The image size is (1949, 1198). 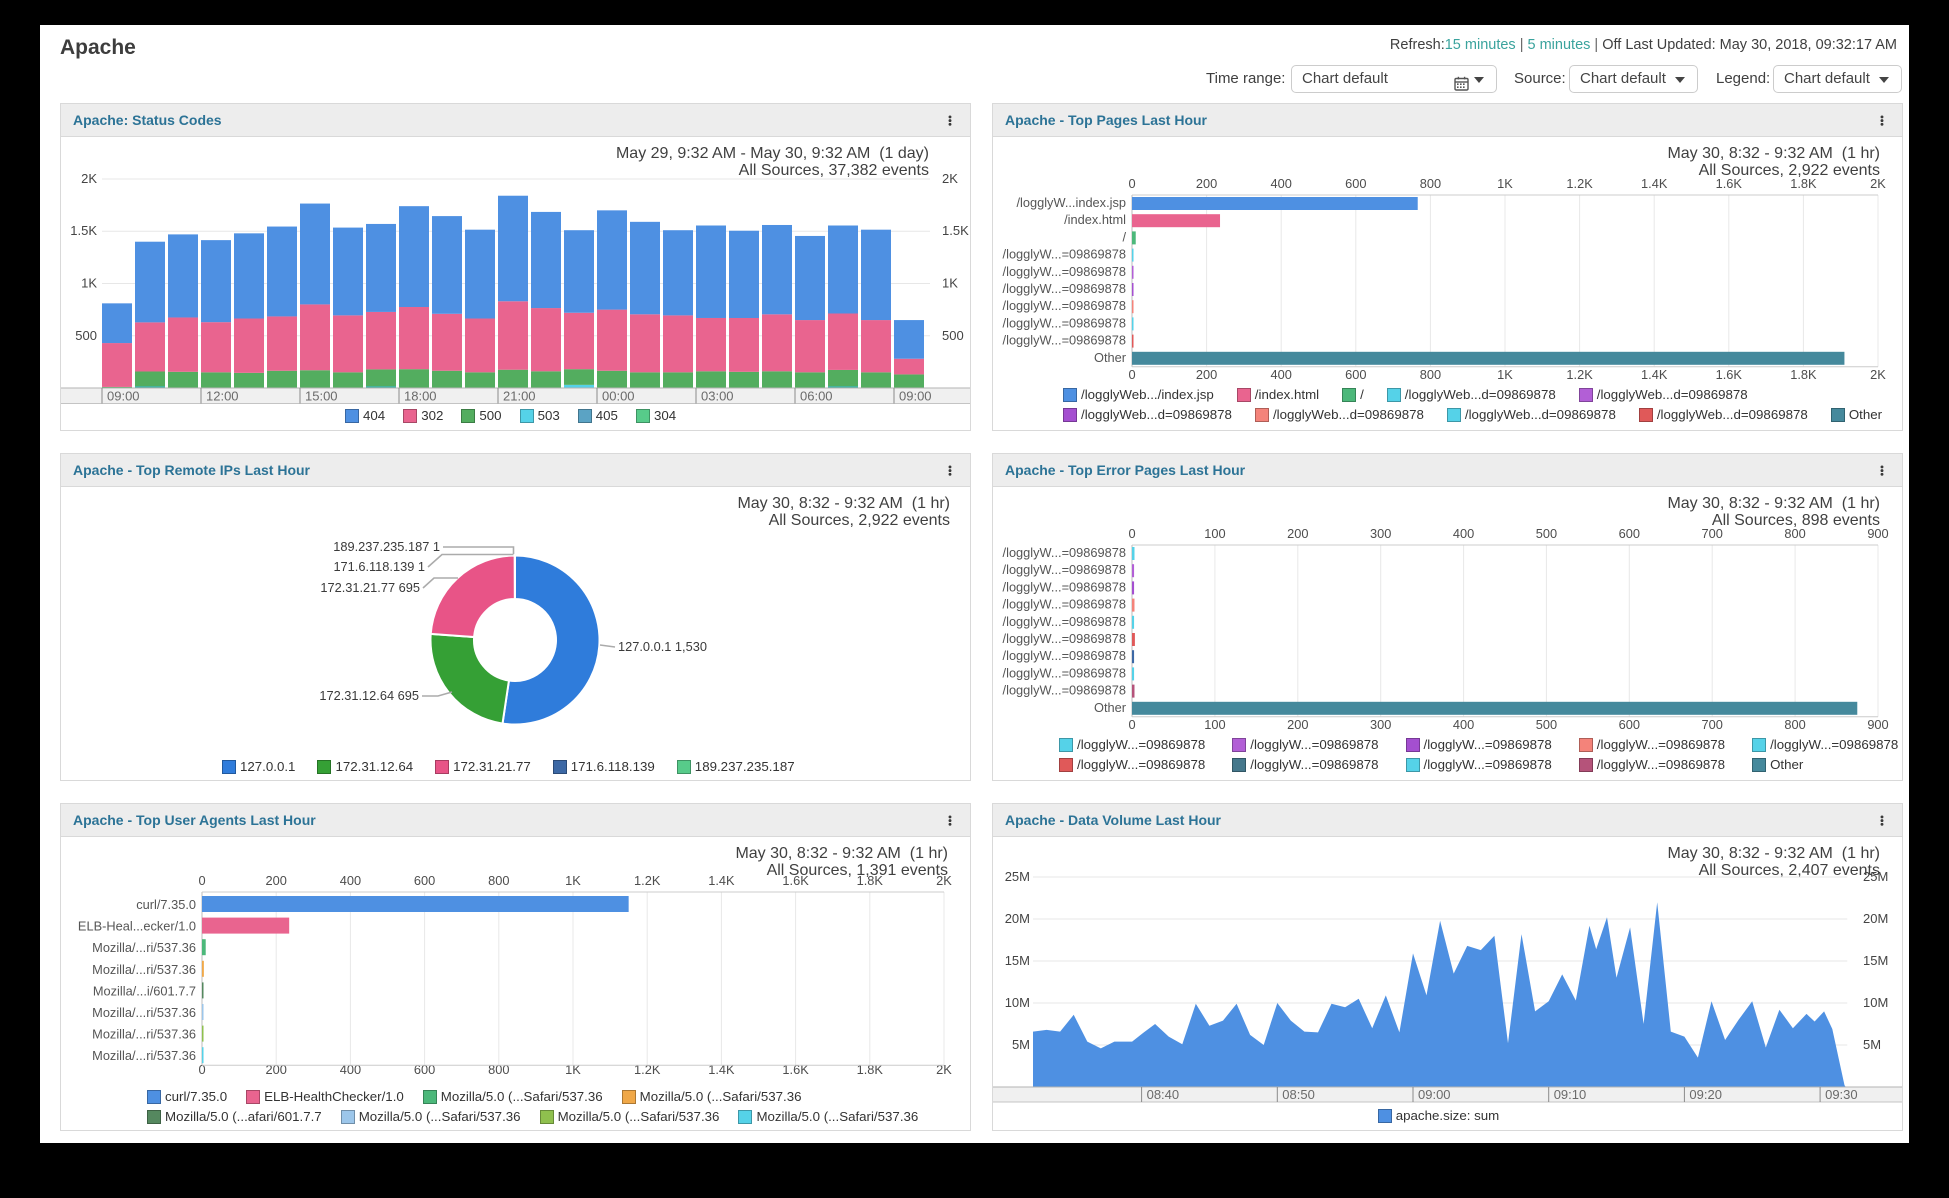 What do you see at coordinates (420, 396) in the screenshot?
I see `svg-text: 18:00` at bounding box center [420, 396].